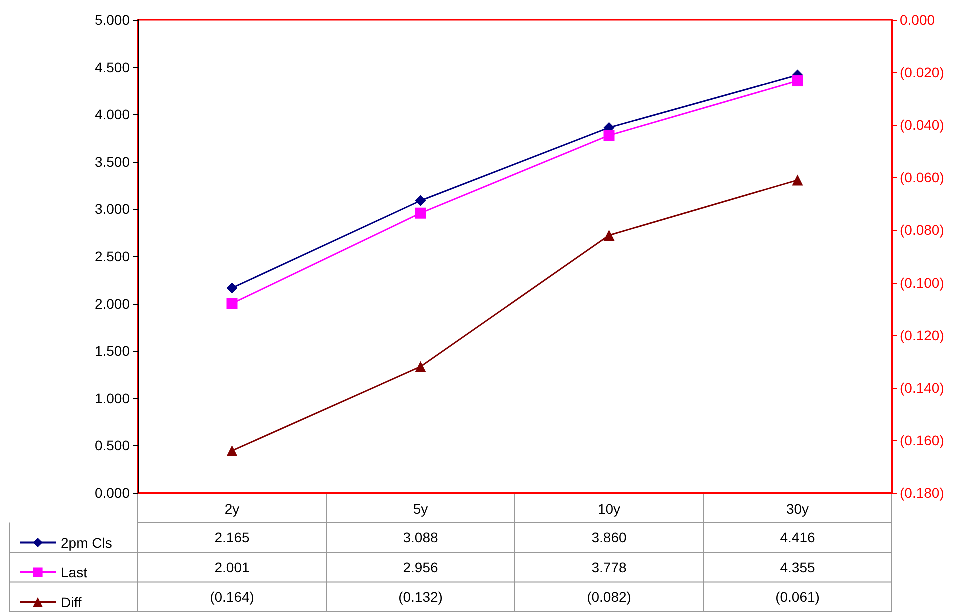  I want to click on y-tick-label: 4.000, so click(112, 114).